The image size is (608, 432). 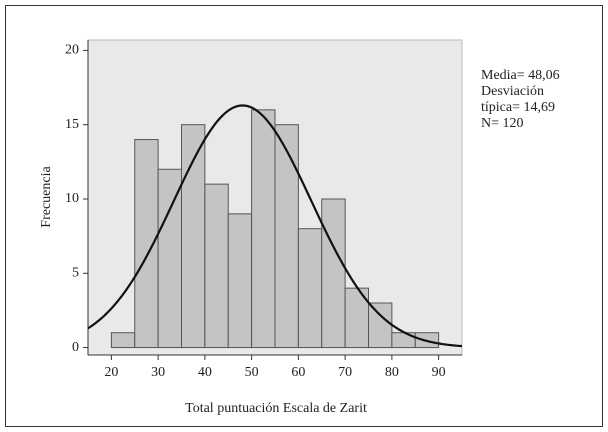 I want to click on x-tick-label: 30, so click(x=158, y=372).